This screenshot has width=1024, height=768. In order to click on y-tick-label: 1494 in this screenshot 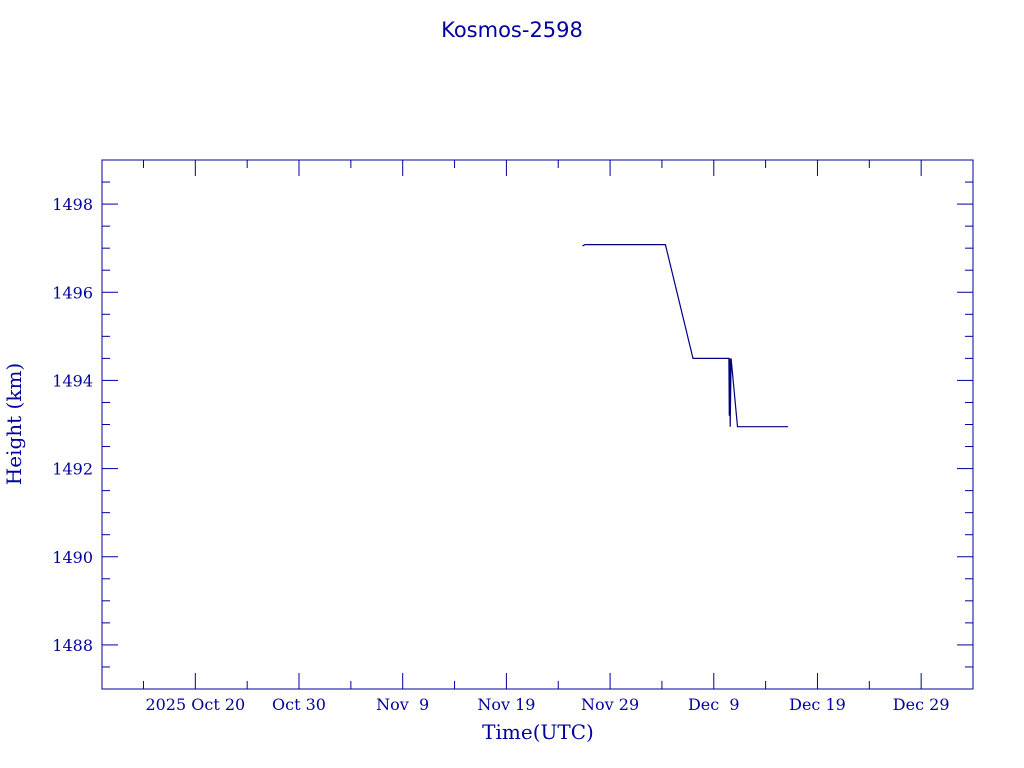, I will do `click(72, 380)`.